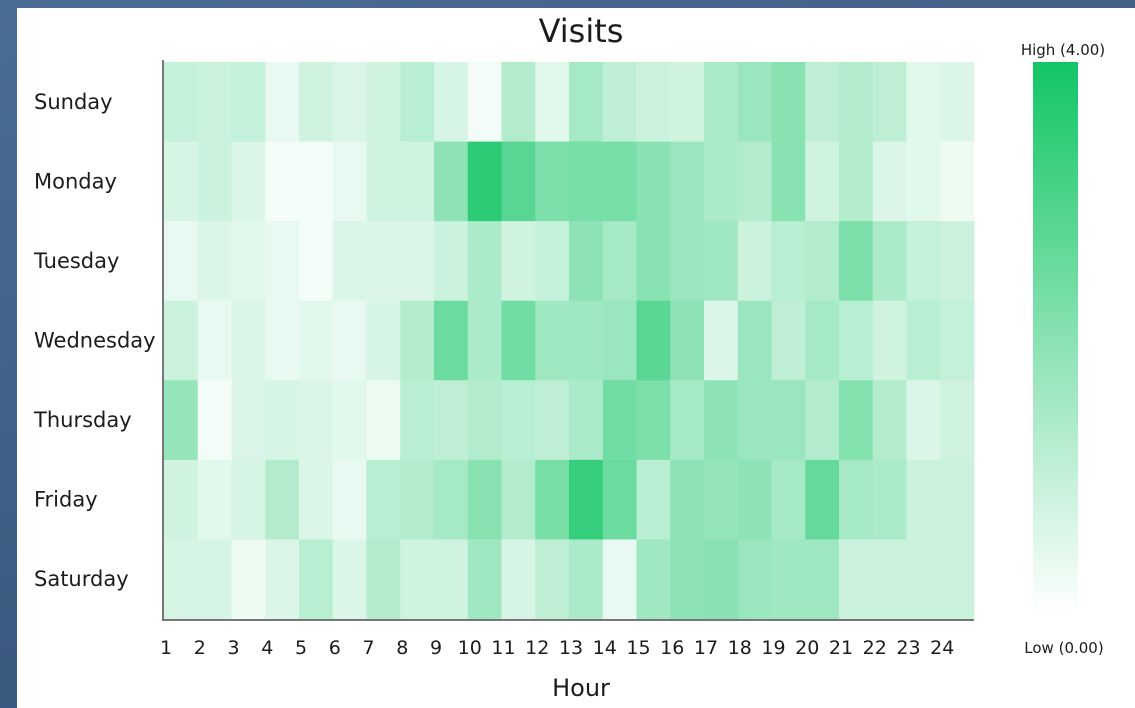  Describe the element at coordinates (581, 688) in the screenshot. I see `x-axis-label: Hour` at that location.